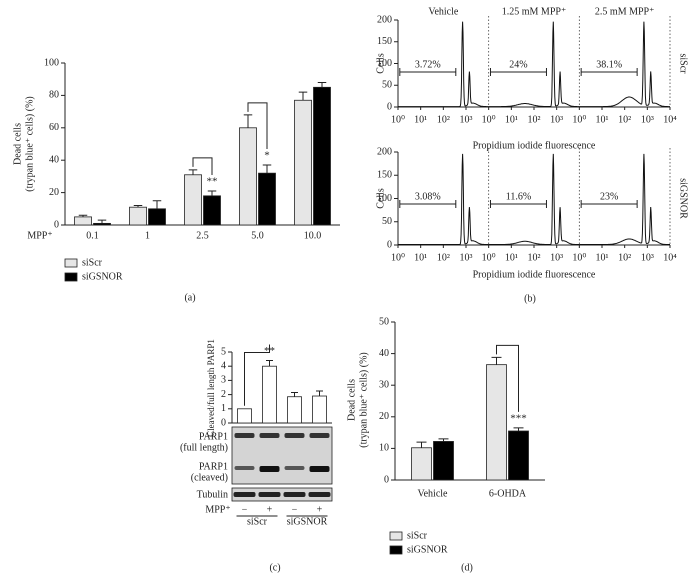  What do you see at coordinates (351, 400) in the screenshot?
I see `y-axis-label: Dead cells` at bounding box center [351, 400].